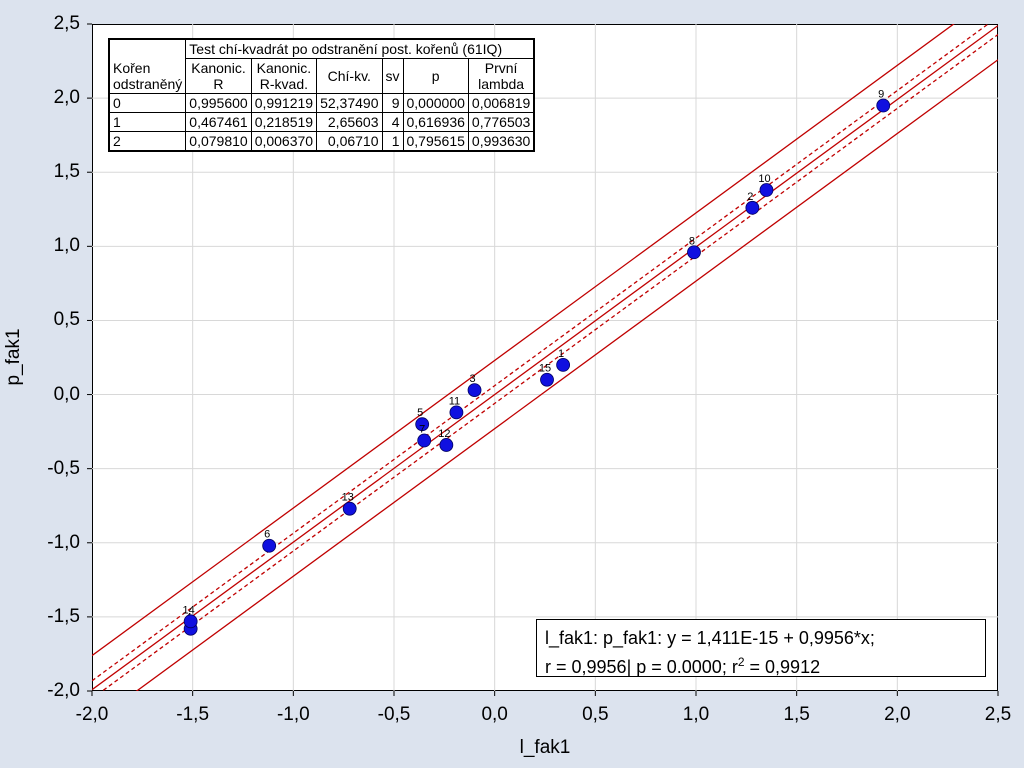  What do you see at coordinates (284, 103) in the screenshot?
I see `table-cell: 0,991219` at bounding box center [284, 103].